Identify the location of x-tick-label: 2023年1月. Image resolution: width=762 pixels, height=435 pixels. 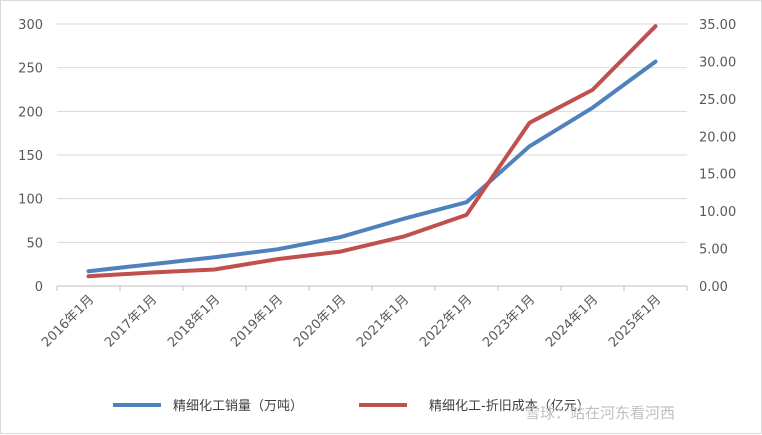
(509, 321).